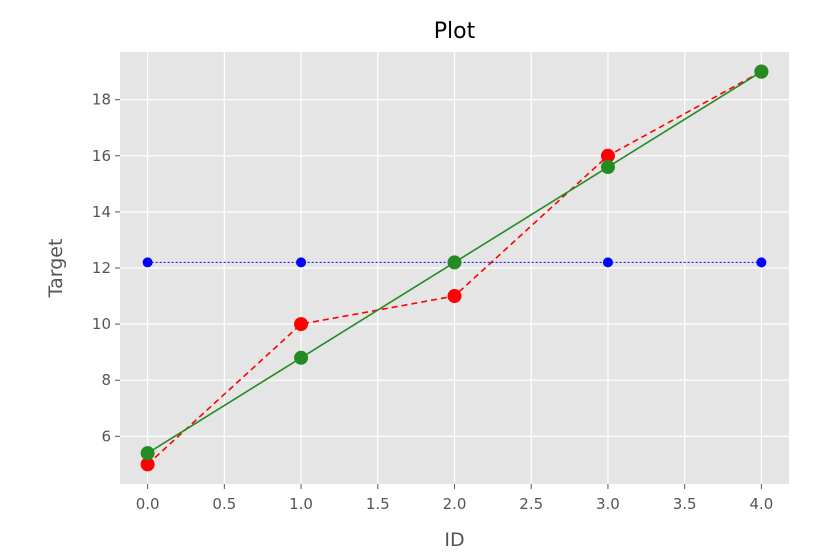 The width and height of the screenshot is (838, 556). What do you see at coordinates (101, 324) in the screenshot?
I see `y-tick-label: 10` at bounding box center [101, 324].